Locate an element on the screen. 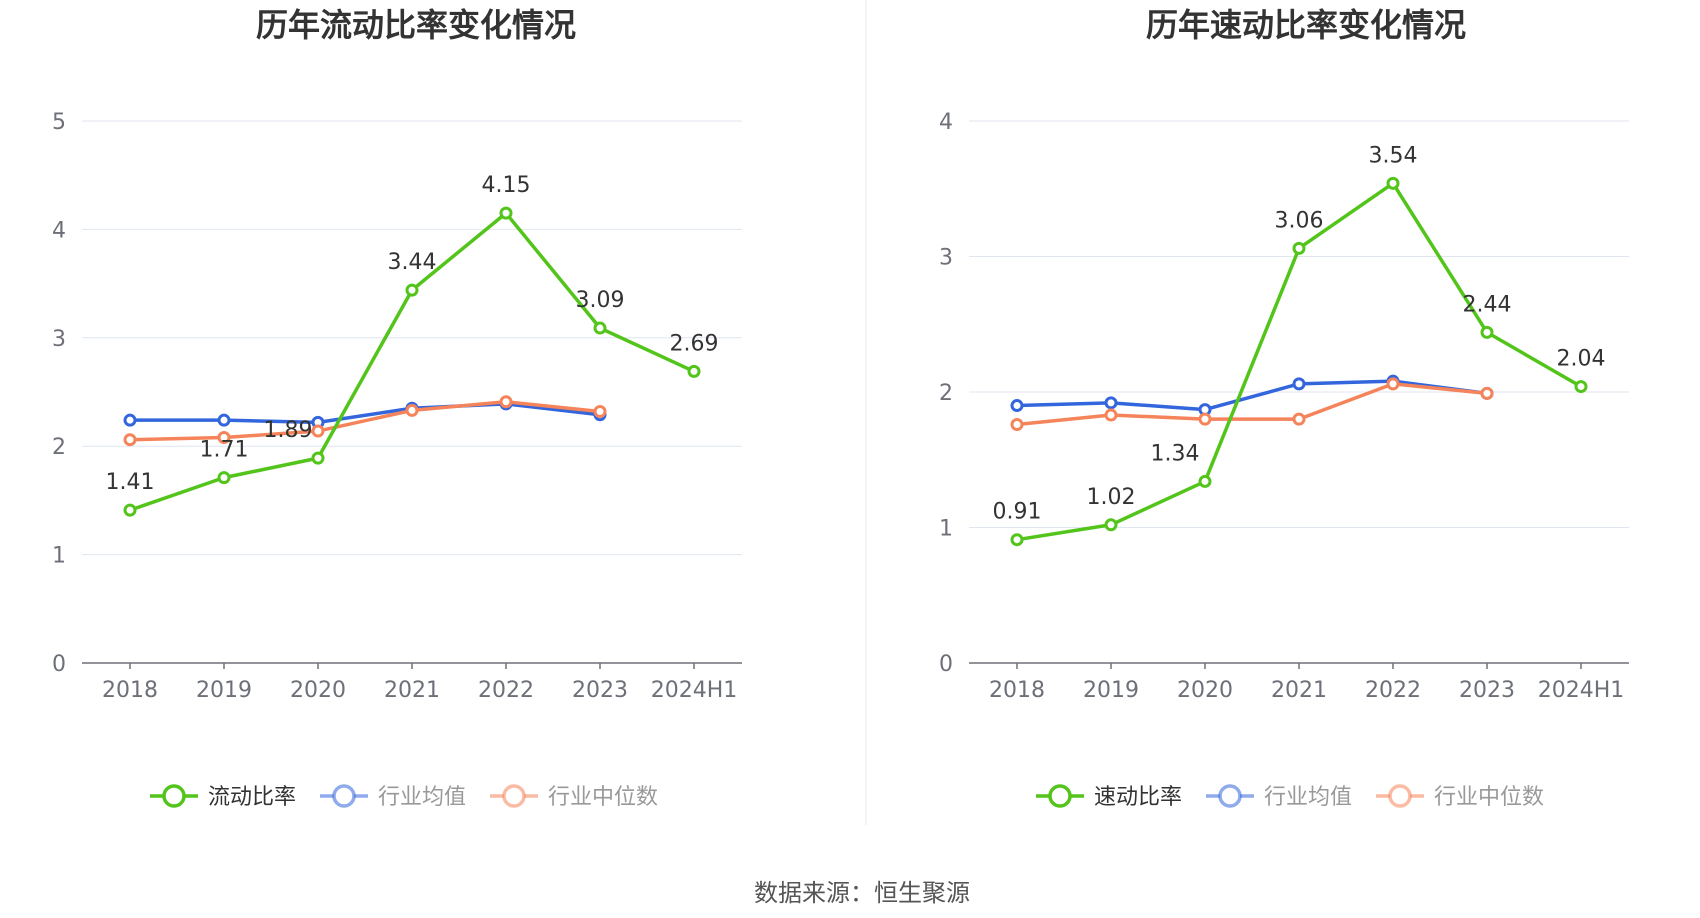 The width and height of the screenshot is (1700, 918). data-label: 3.54 is located at coordinates (1393, 155).